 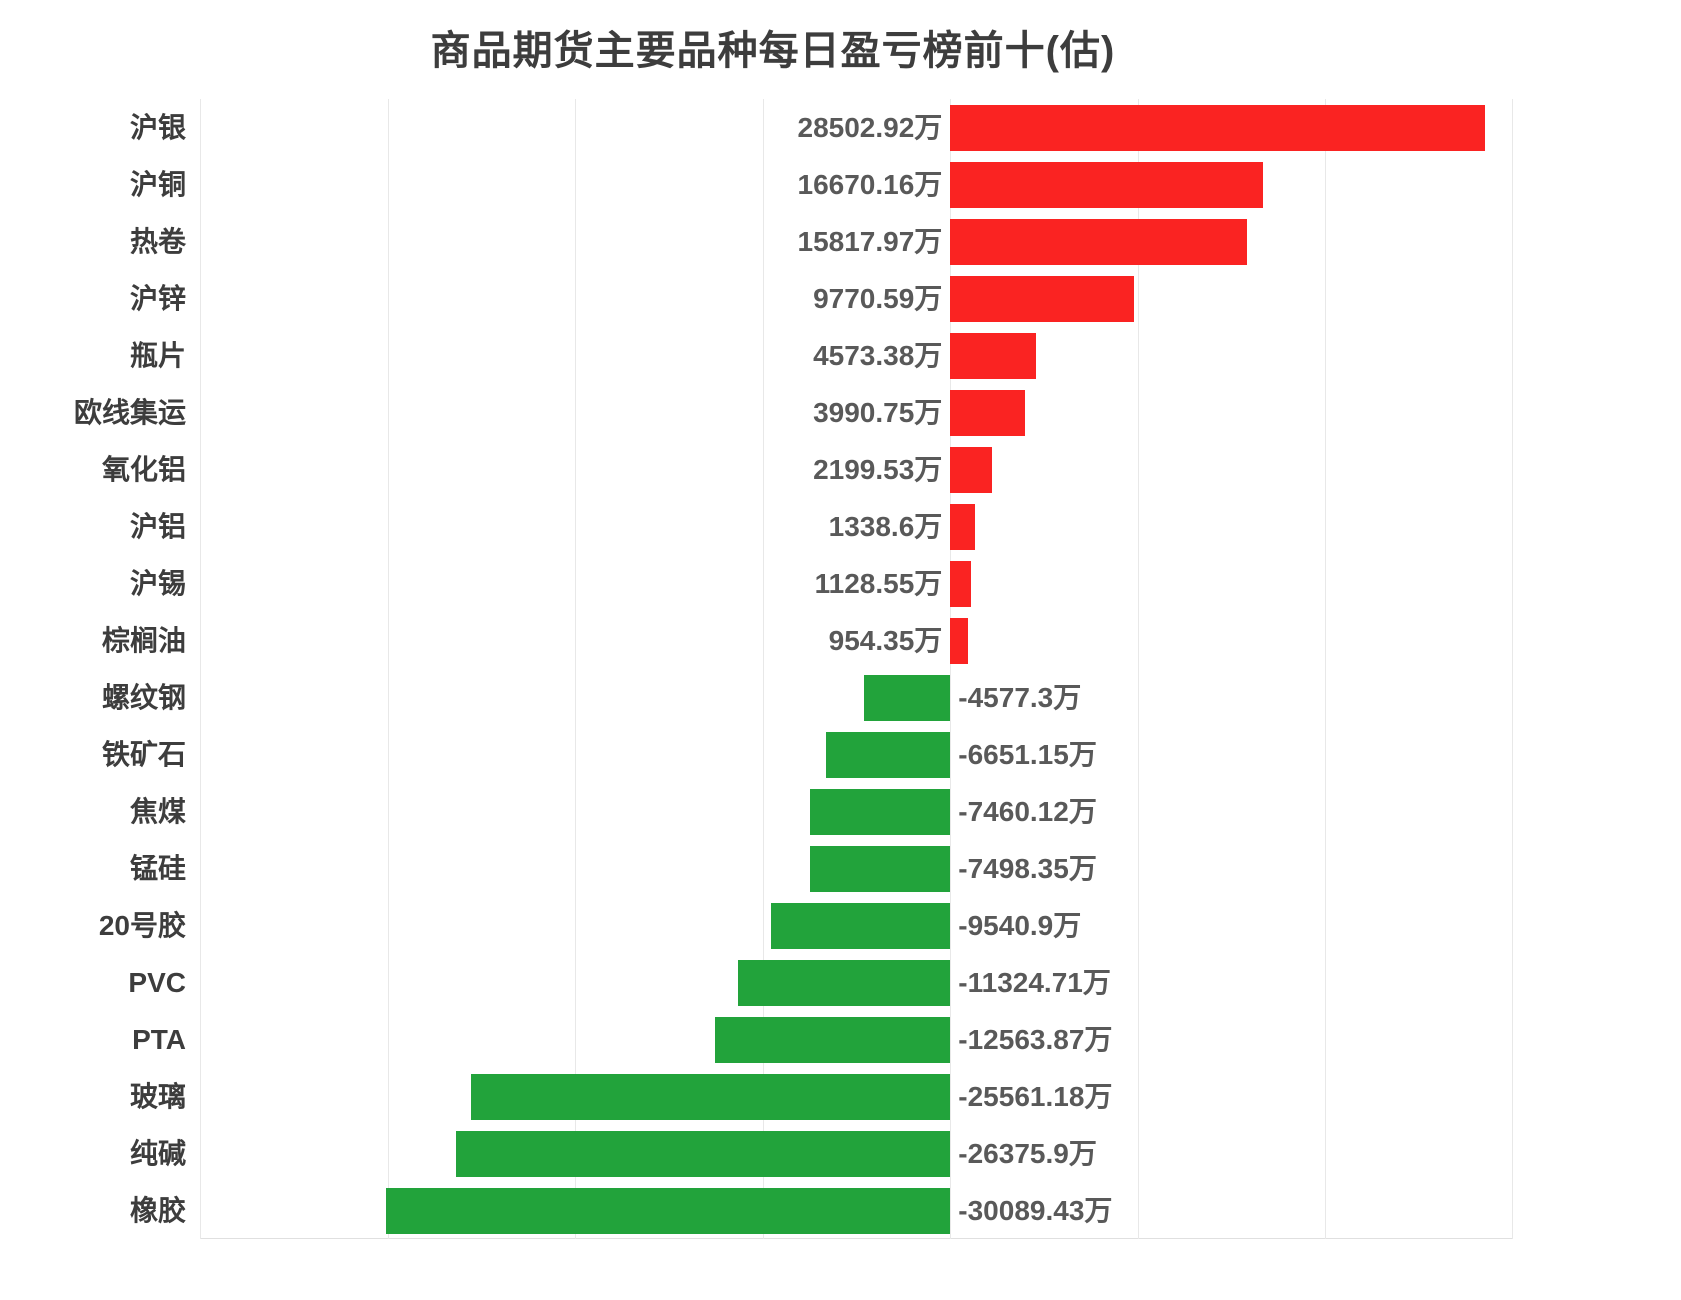 I want to click on category-label: 纯碱, so click(x=157, y=1153).